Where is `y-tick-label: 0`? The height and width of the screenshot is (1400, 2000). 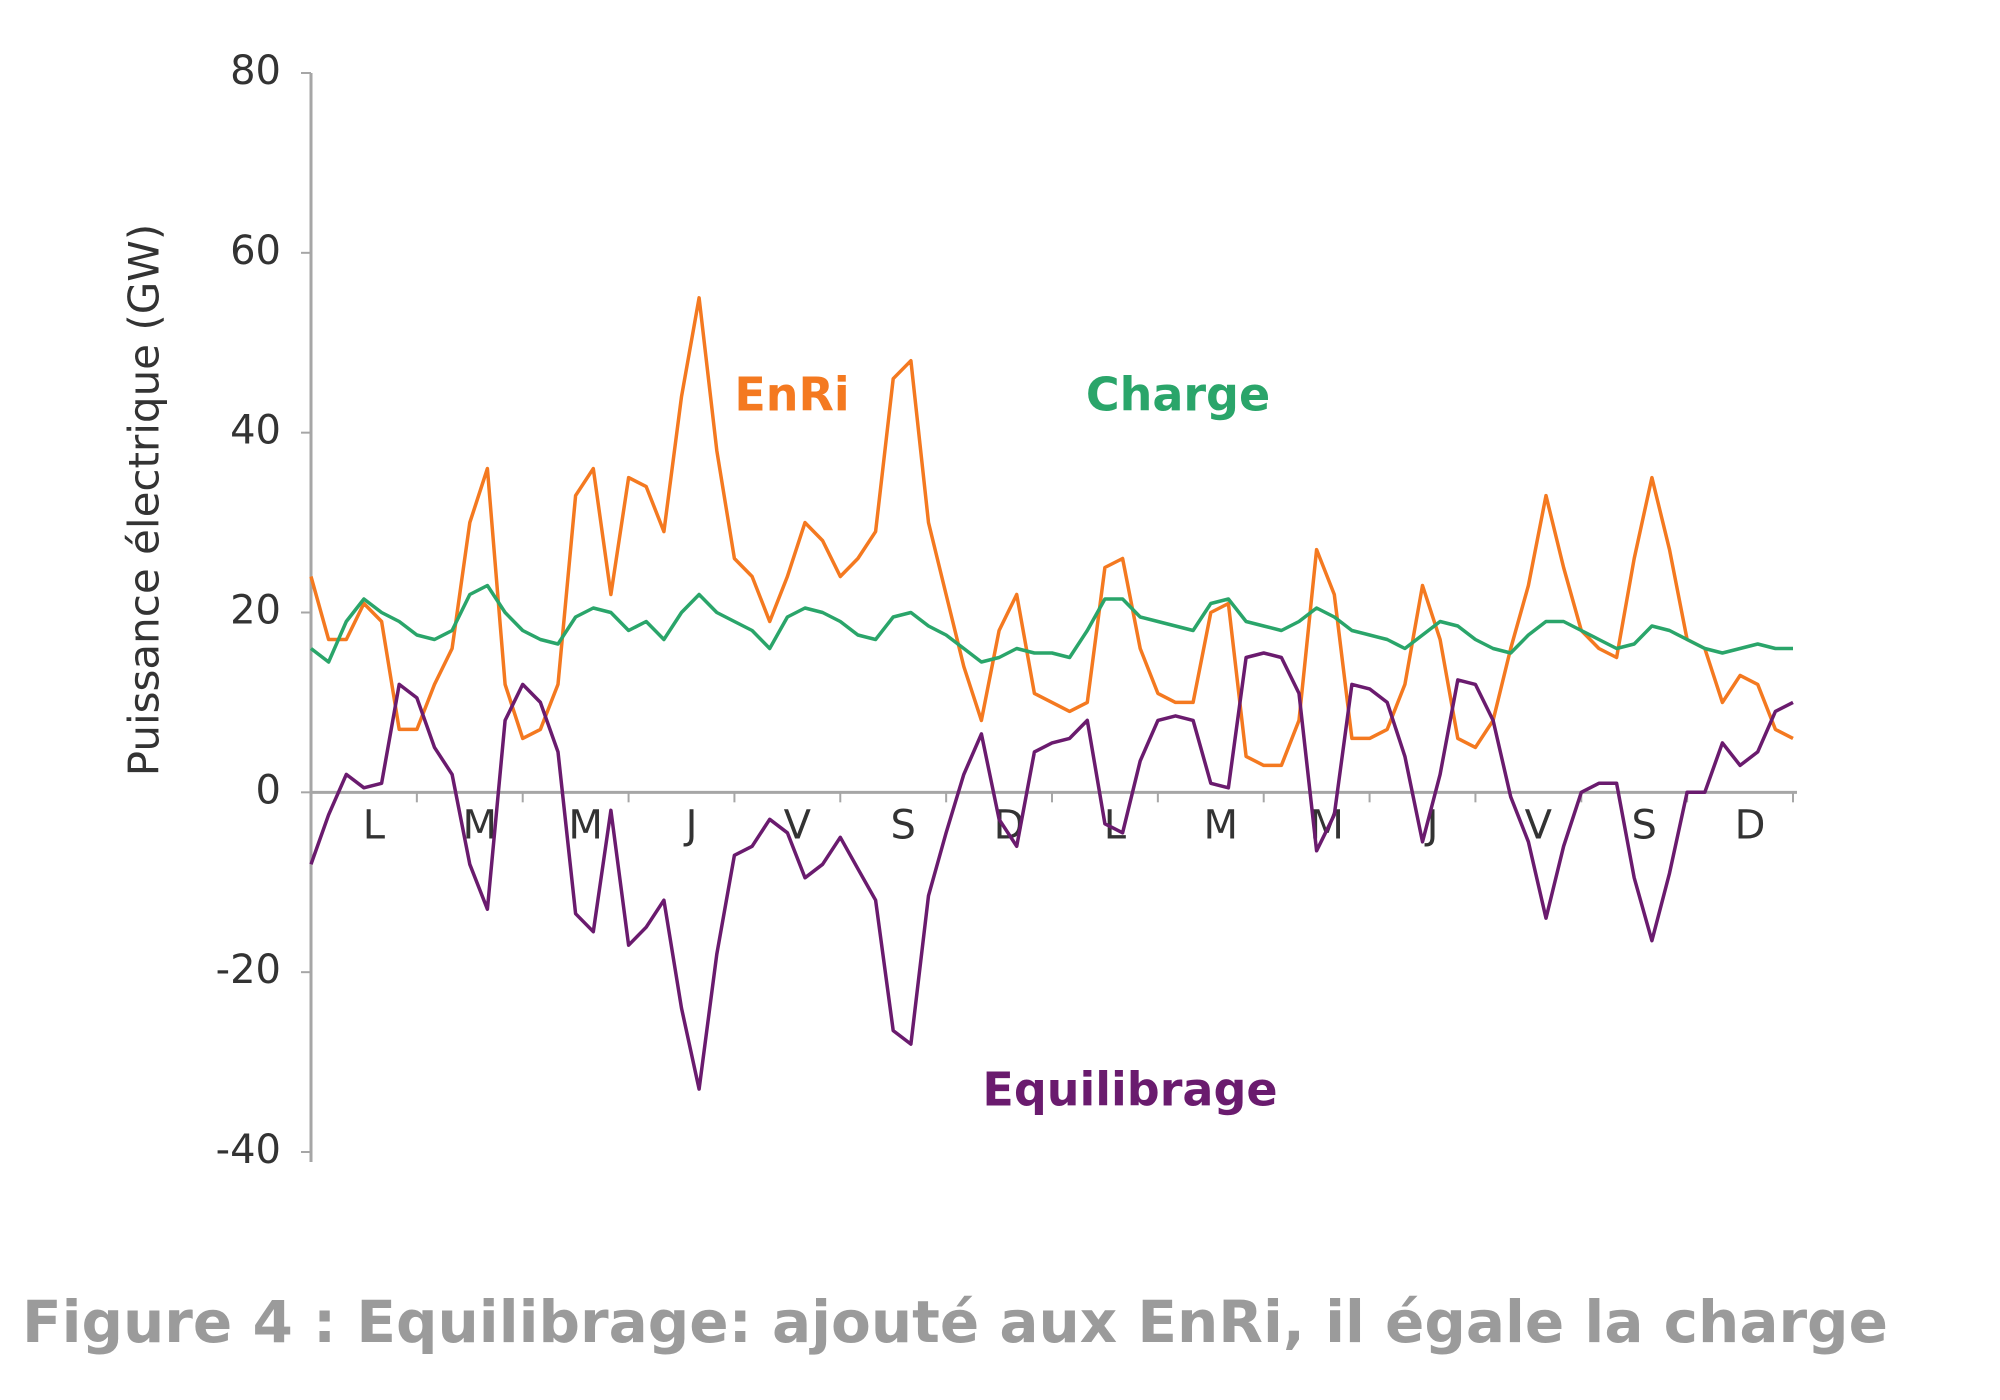
y-tick-label: 0 is located at coordinates (268, 790).